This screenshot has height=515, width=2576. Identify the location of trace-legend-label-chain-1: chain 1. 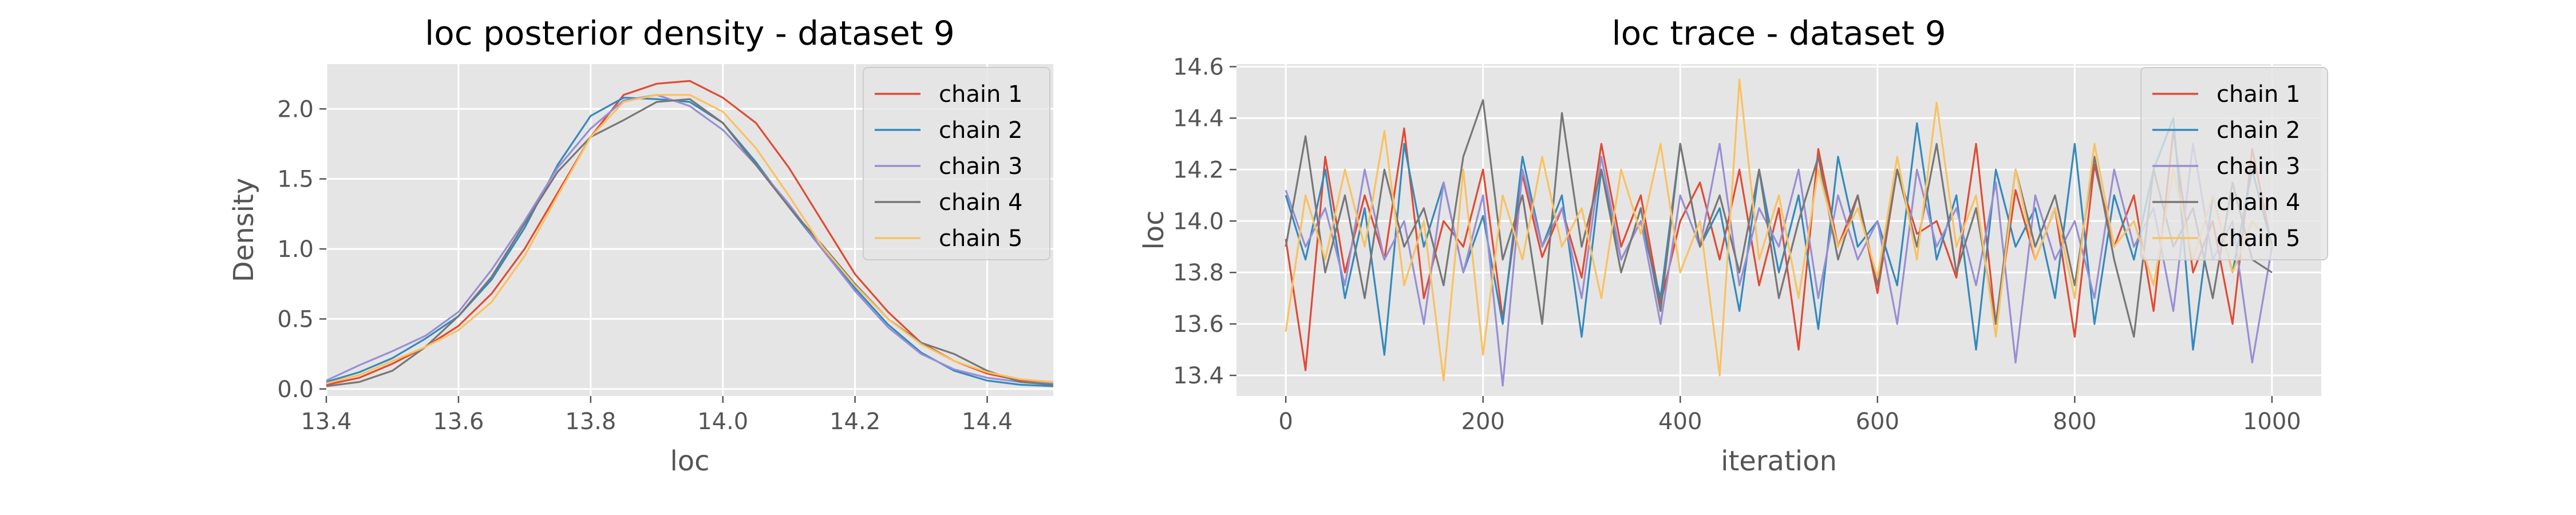
(2258, 94).